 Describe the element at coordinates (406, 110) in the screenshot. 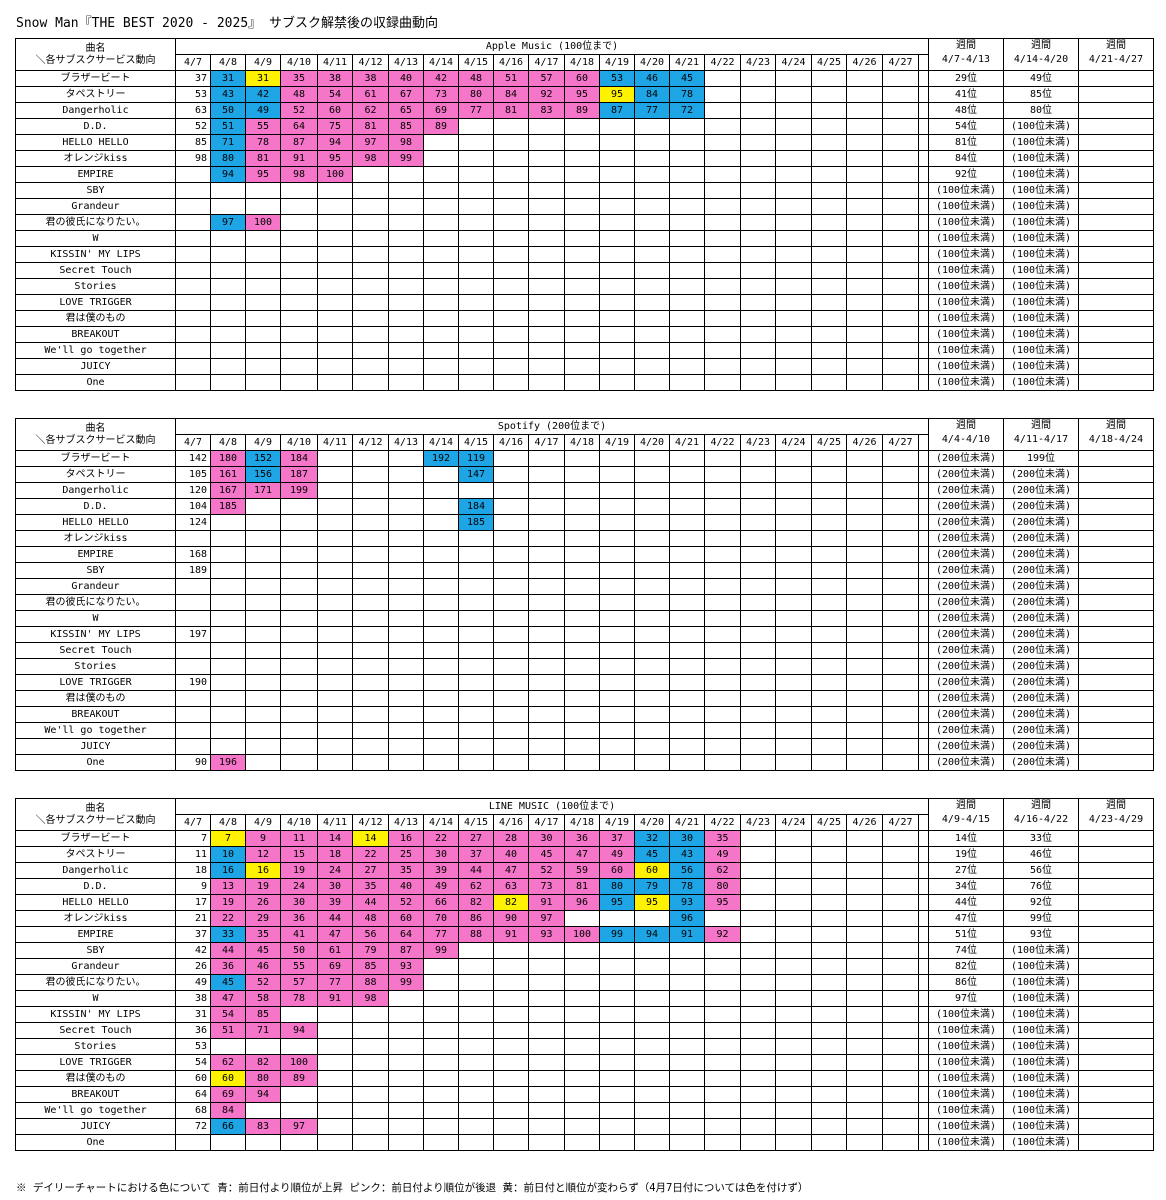

I see `rank-cell: 65` at that location.